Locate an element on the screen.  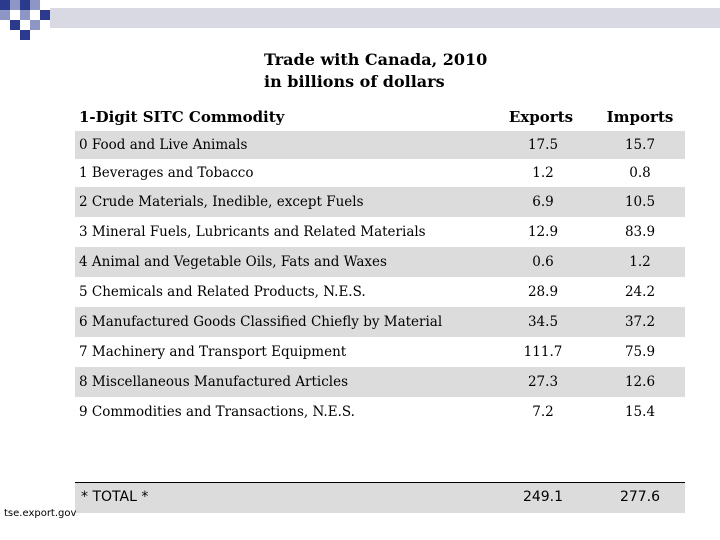
exports-value: 0.6 is located at coordinates (543, 262).